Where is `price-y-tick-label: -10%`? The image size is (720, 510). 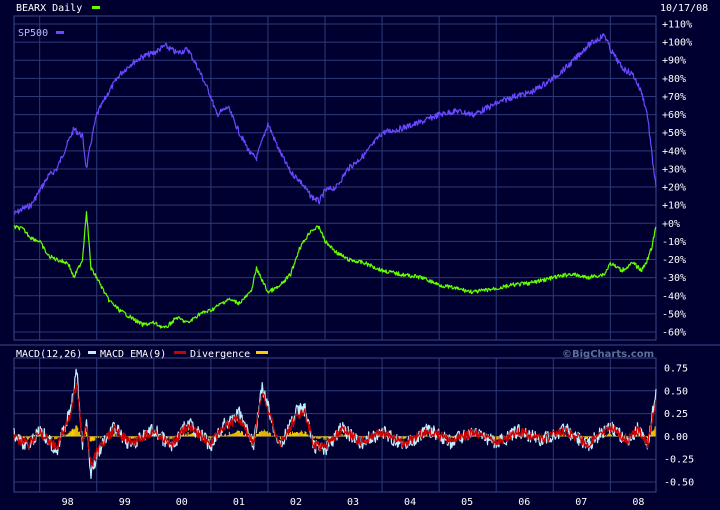 price-y-tick-label: -10% is located at coordinates (674, 242).